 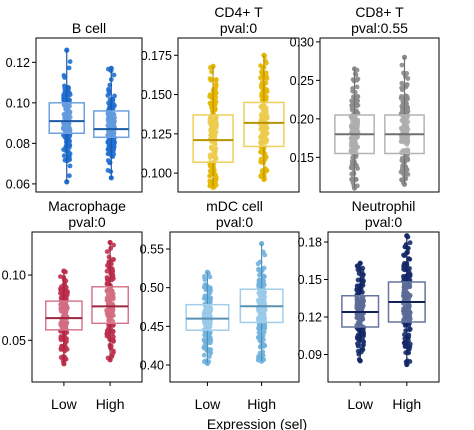 I want to click on x-tick-label: High, so click(x=261, y=404).